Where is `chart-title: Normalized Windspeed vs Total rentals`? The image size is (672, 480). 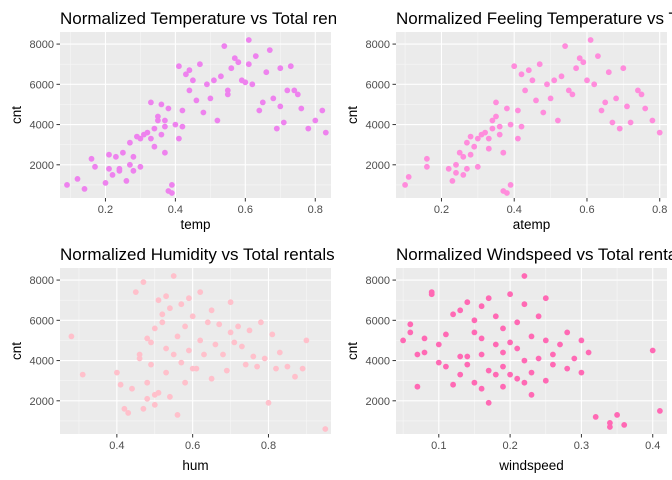
chart-title: Normalized Windspeed vs Total rentals is located at coordinates (534, 254).